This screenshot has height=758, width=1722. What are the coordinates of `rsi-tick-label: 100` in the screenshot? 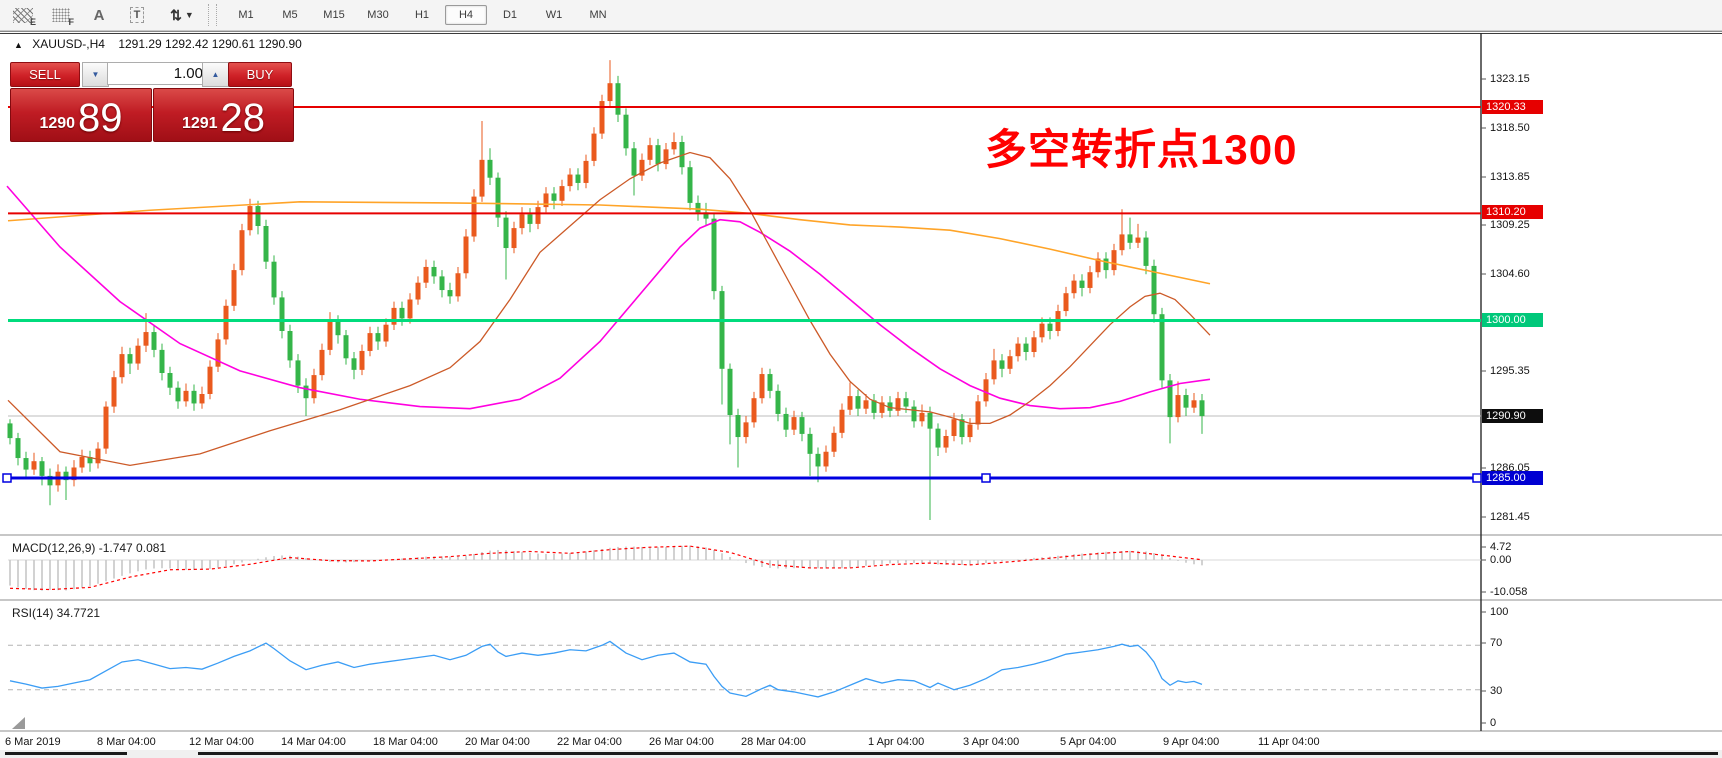 It's located at (1499, 612).